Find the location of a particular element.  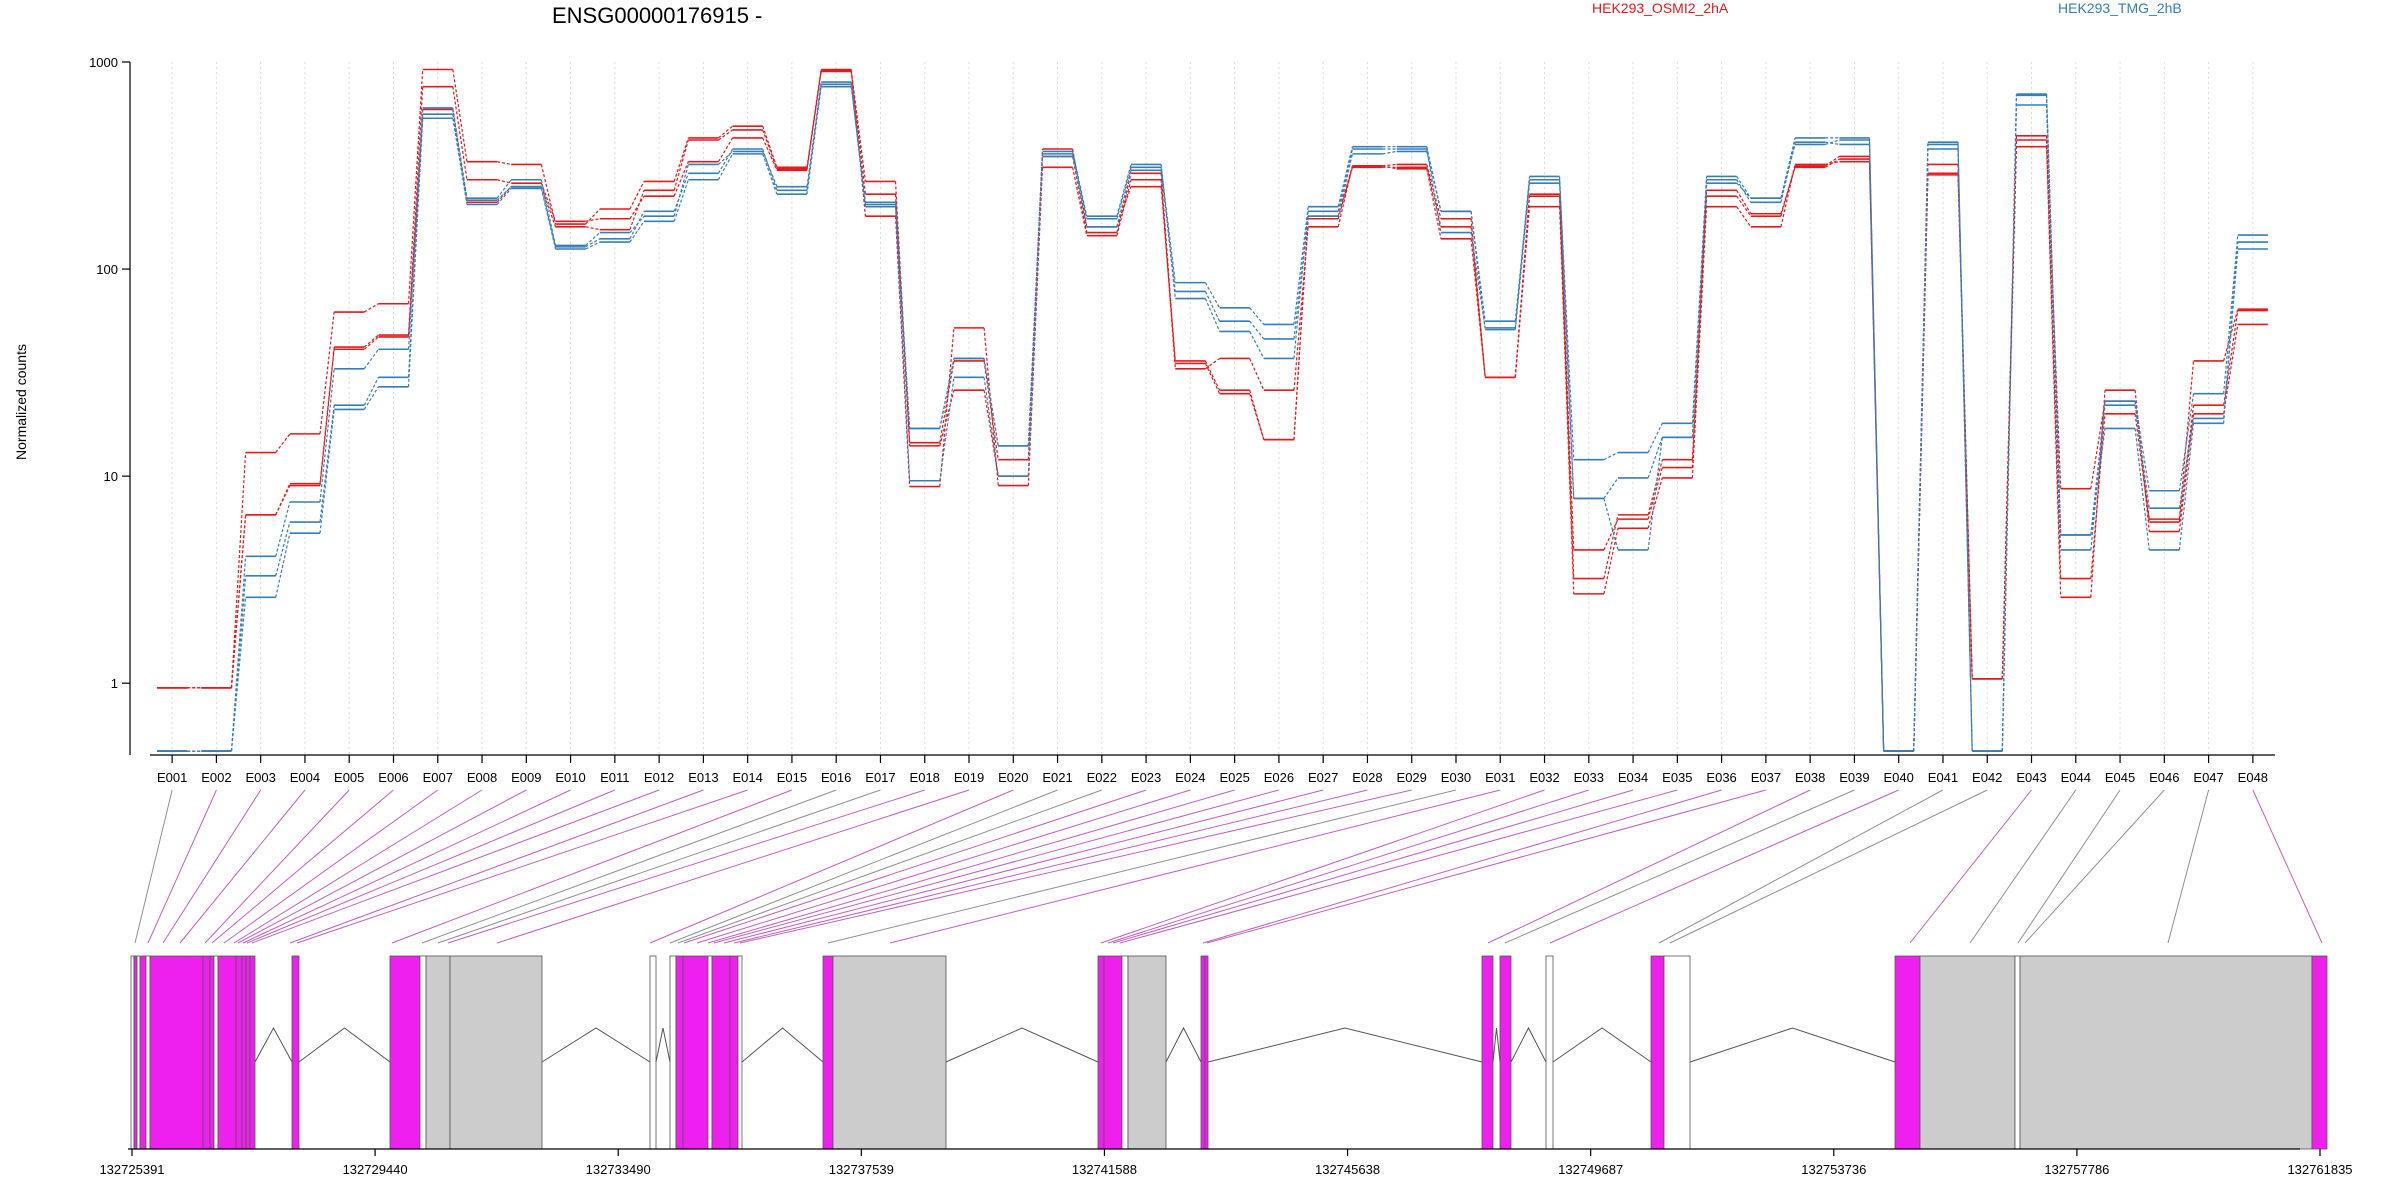

x-tick-label: E006 is located at coordinates (393, 777).